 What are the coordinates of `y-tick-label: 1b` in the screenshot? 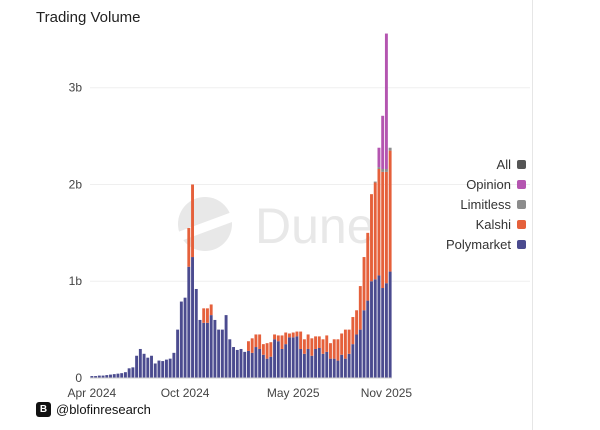 It's located at (76, 281).